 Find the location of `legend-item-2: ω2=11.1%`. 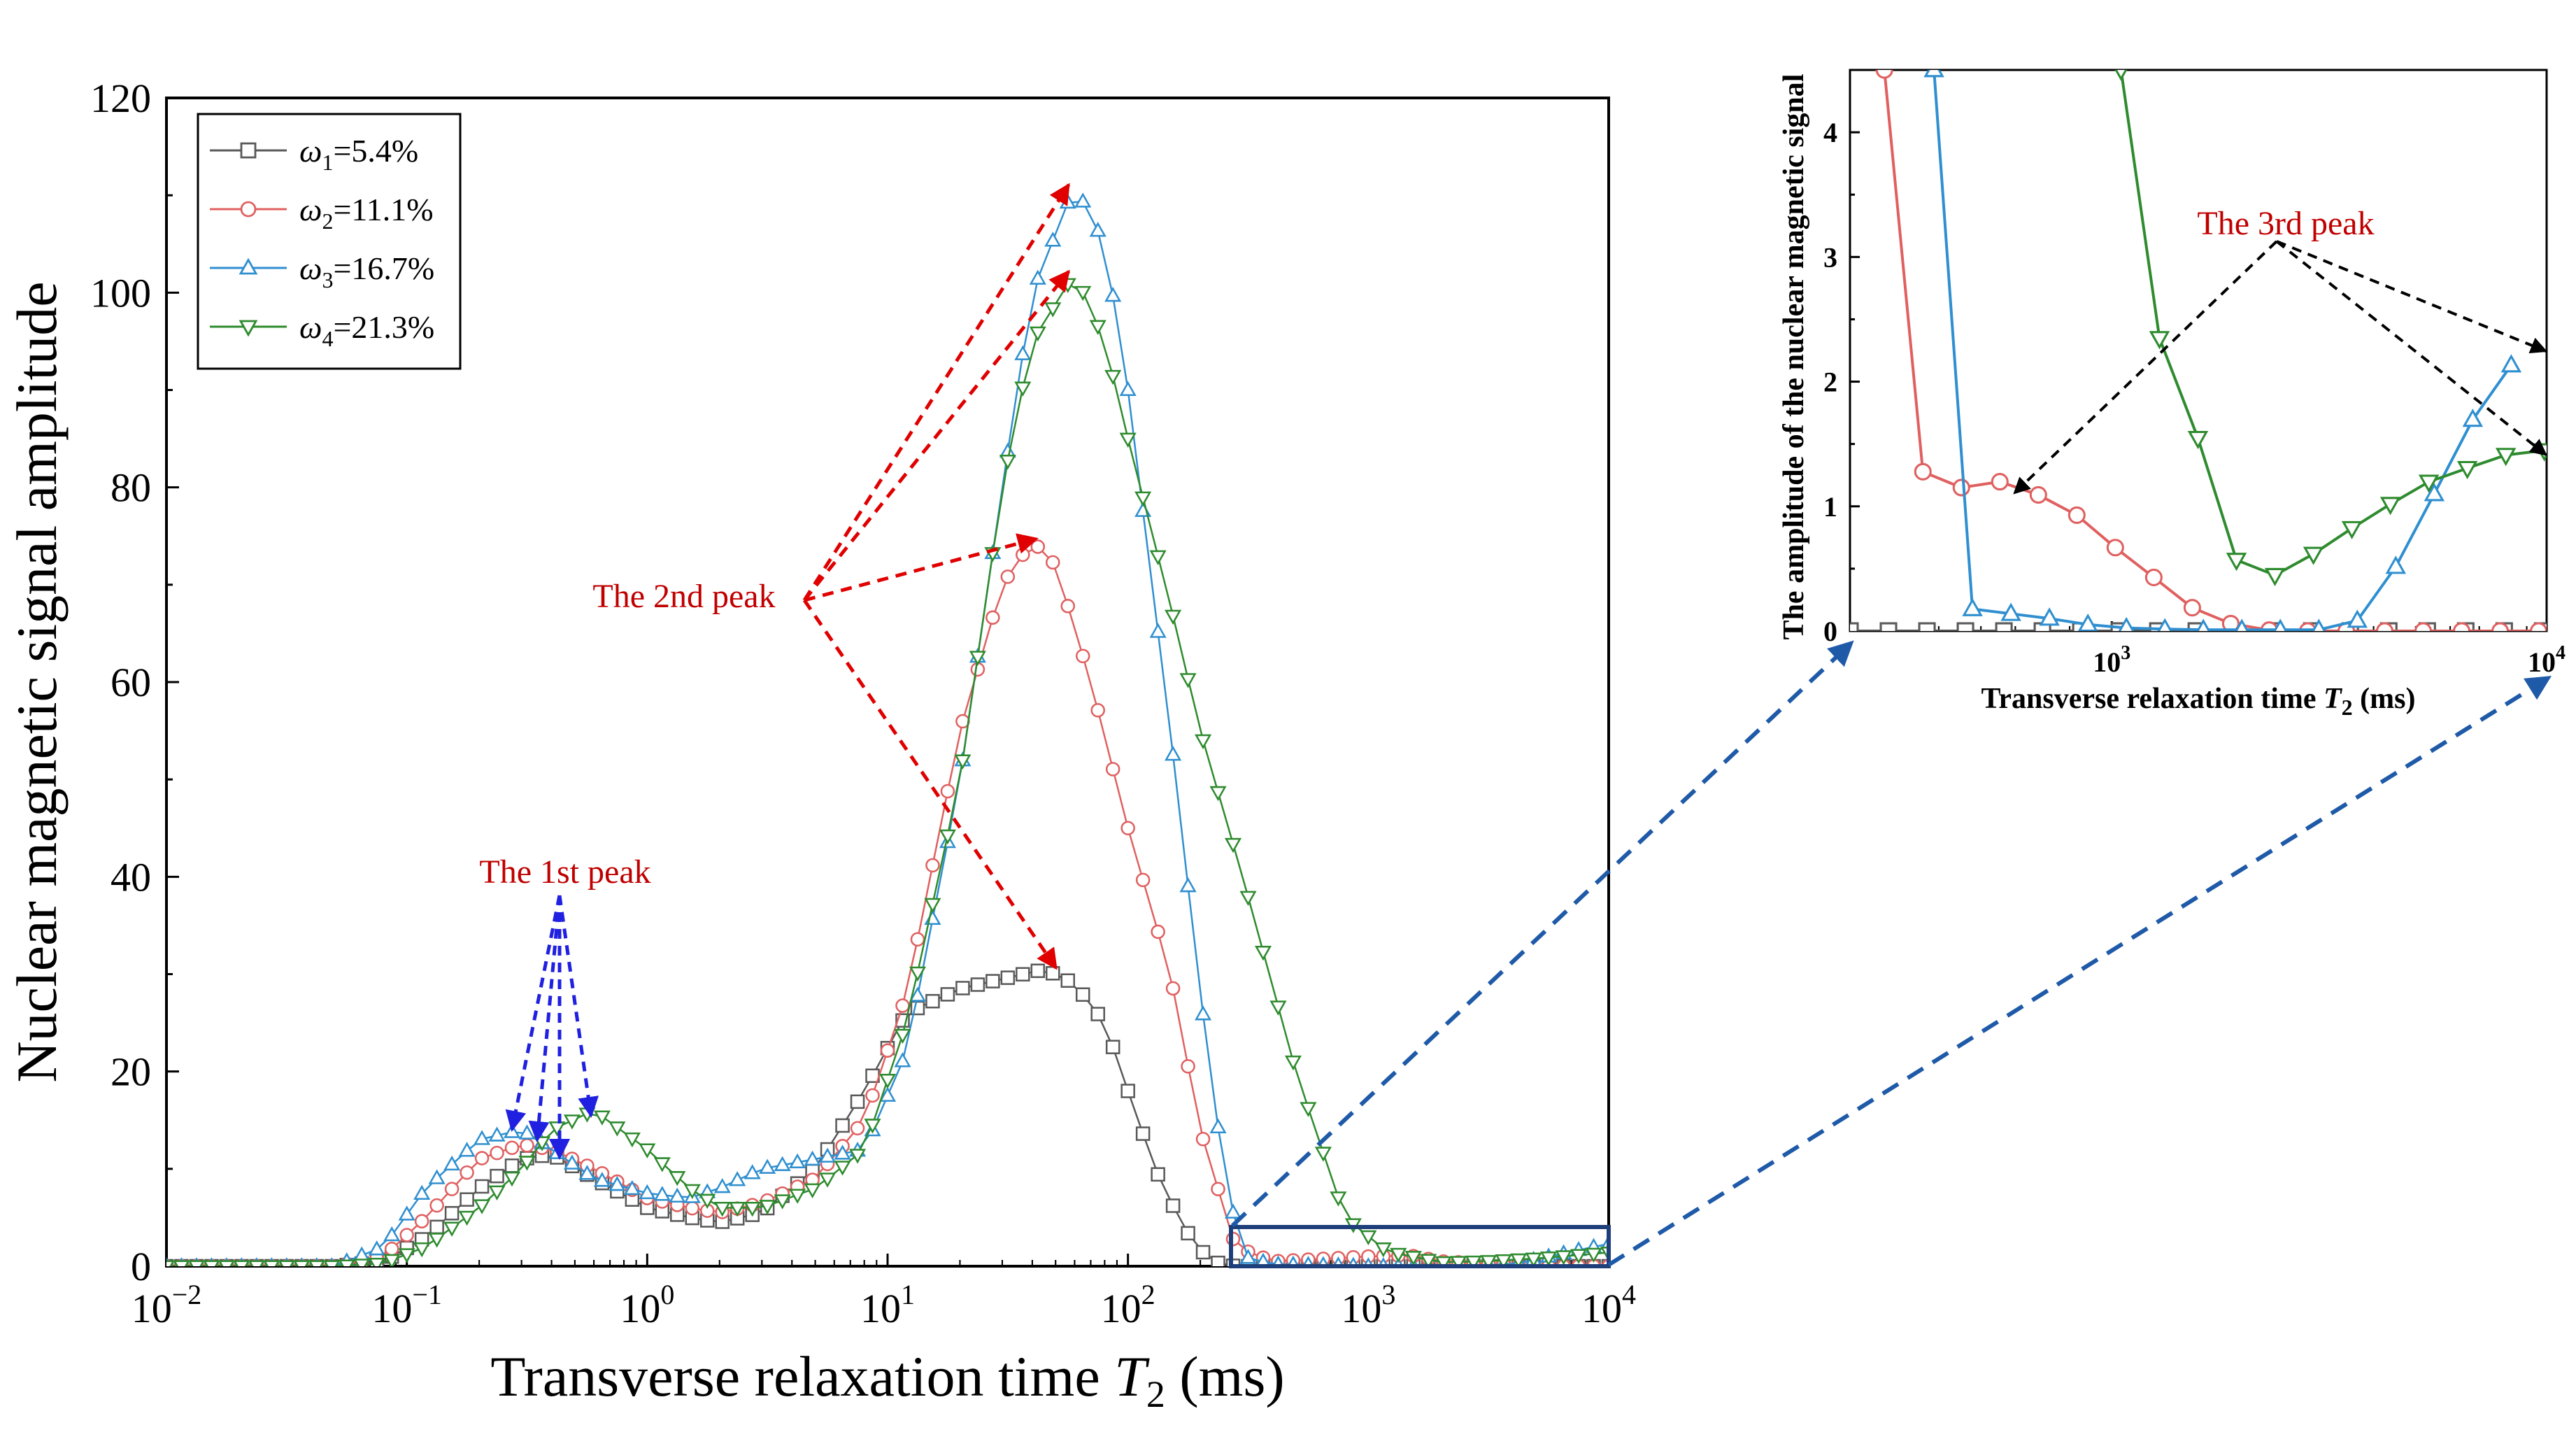

legend-item-2: ω2=11.1% is located at coordinates (322, 213).